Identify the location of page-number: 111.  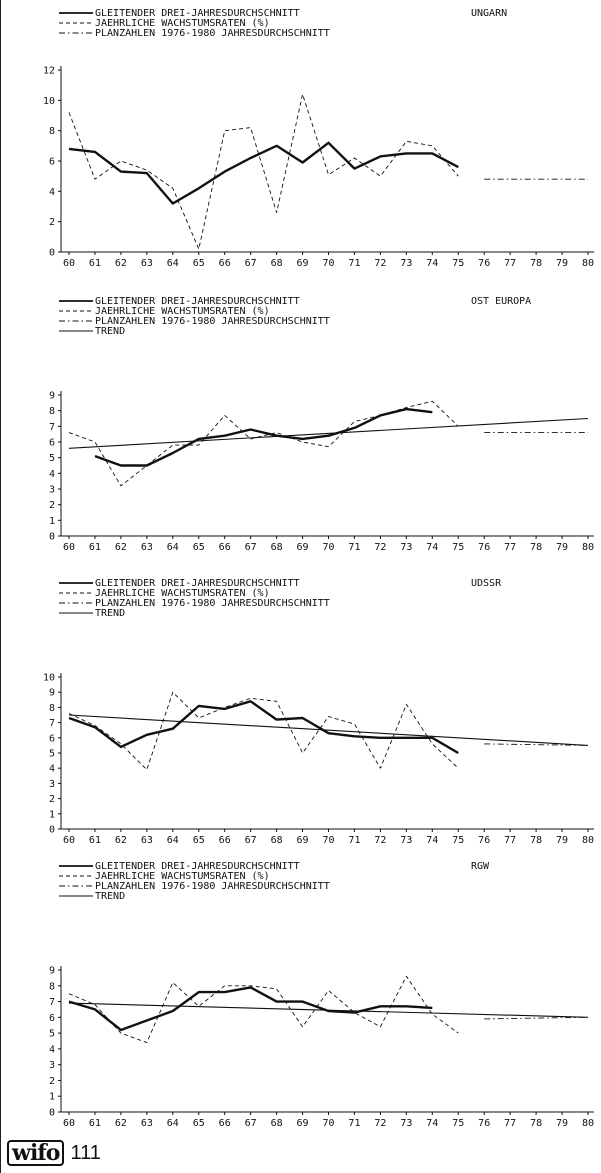
(85, 1152).